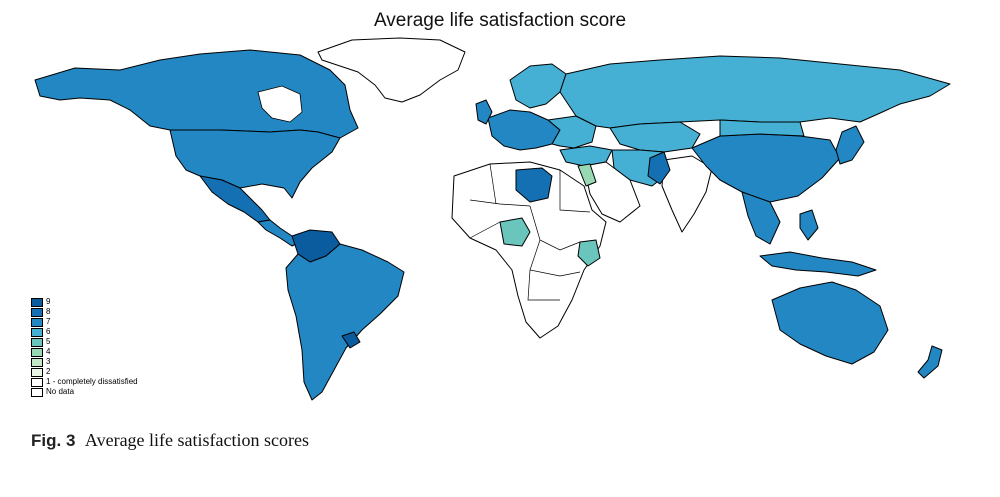 This screenshot has height=497, width=1000. I want to click on region-central-asia, so click(655, 137).